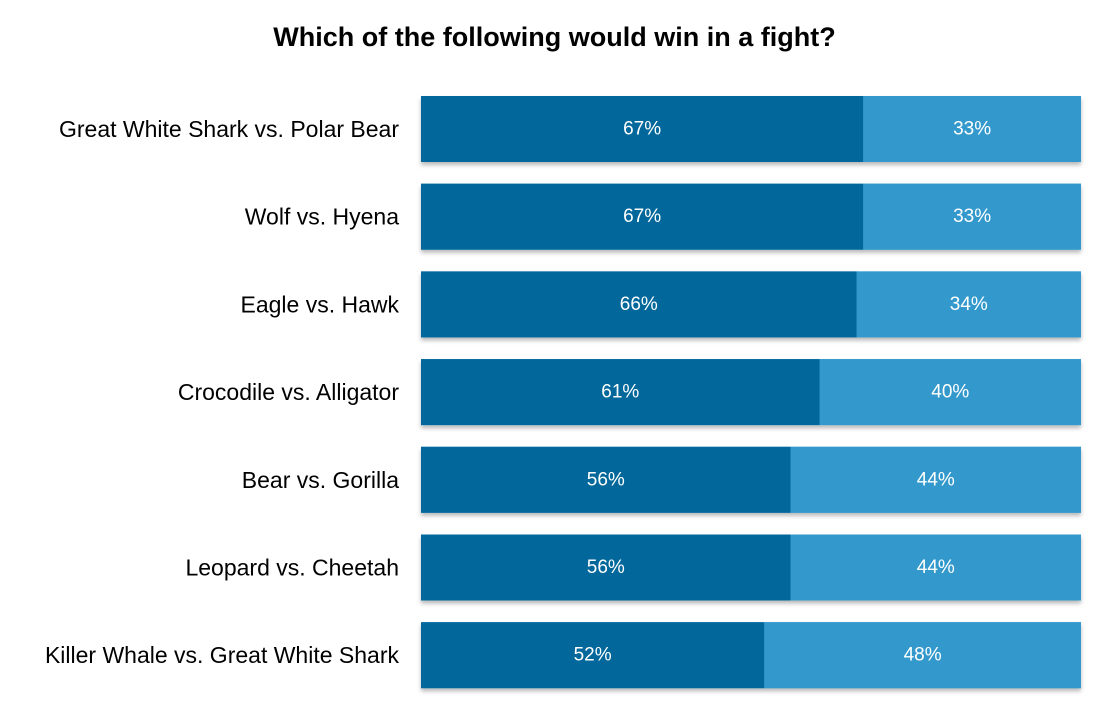 This screenshot has height=727, width=1109. What do you see at coordinates (320, 480) in the screenshot?
I see `category-label: Bear vs. Gorilla` at bounding box center [320, 480].